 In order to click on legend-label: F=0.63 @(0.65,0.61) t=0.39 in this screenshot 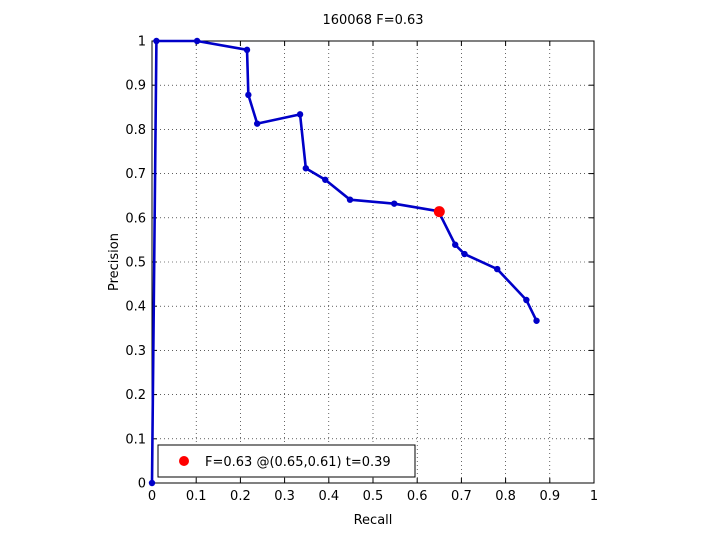, I will do `click(298, 462)`.